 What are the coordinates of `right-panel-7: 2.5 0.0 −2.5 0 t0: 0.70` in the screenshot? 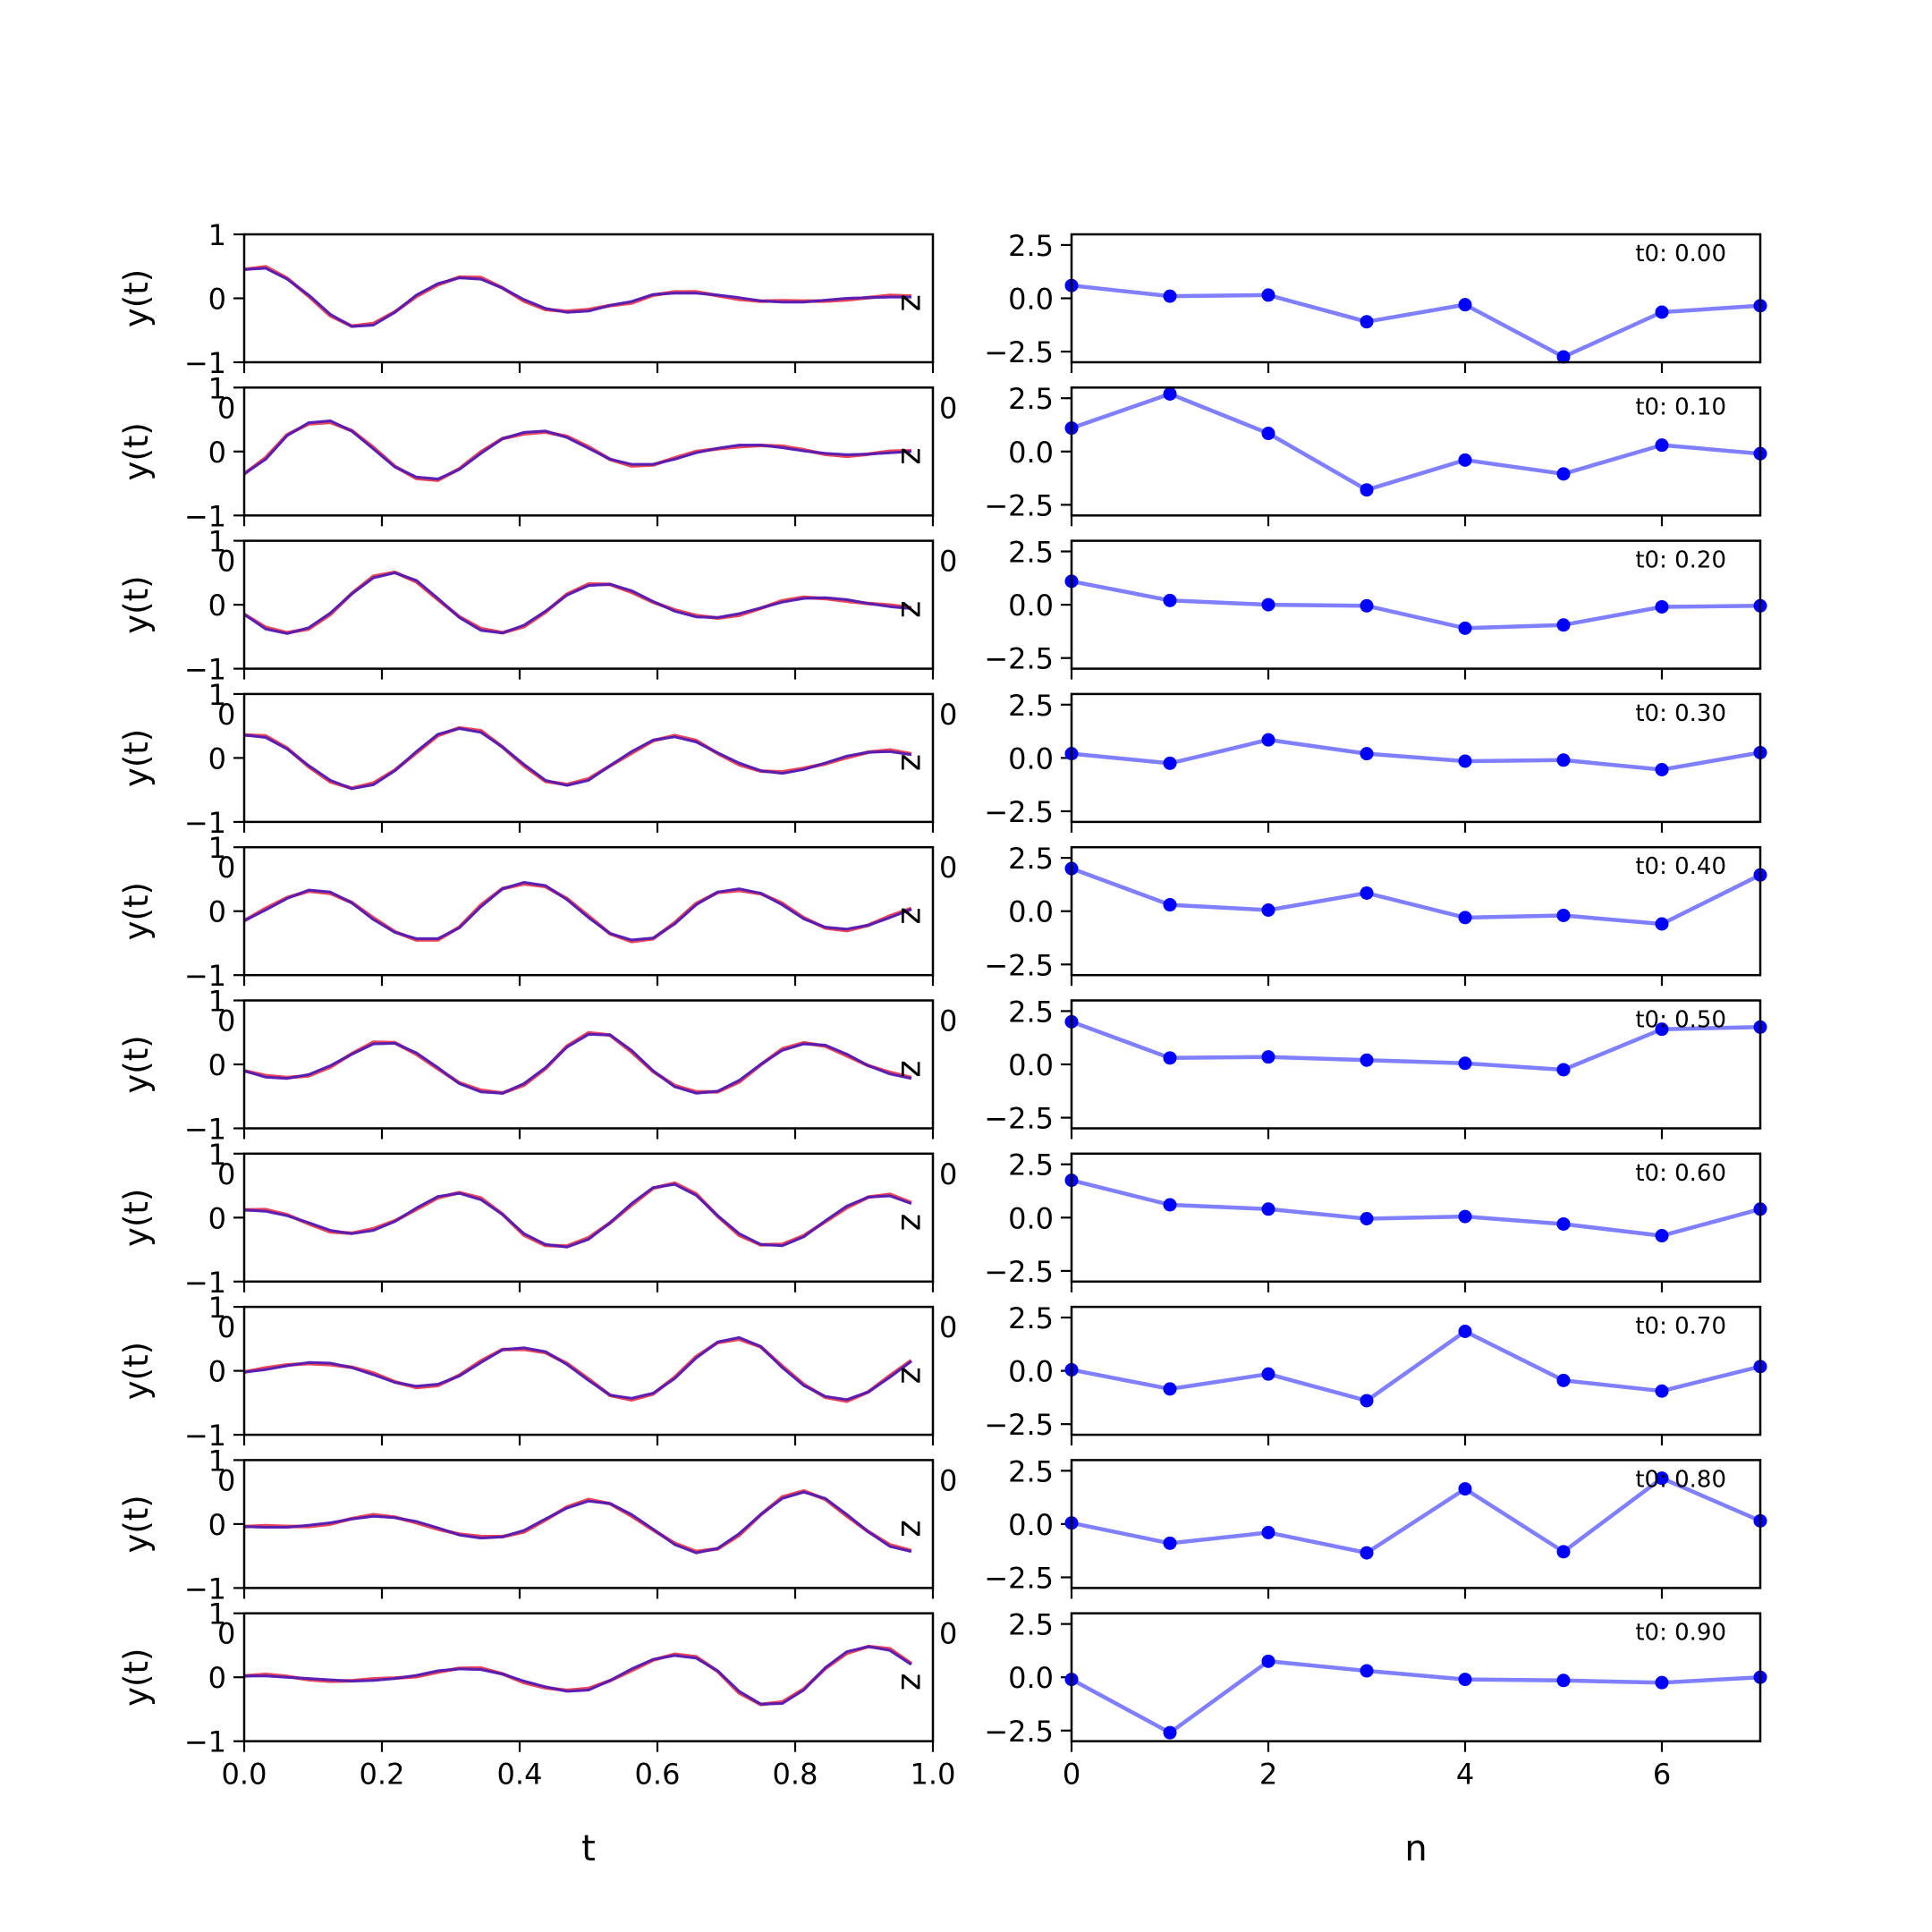 It's located at (1353, 1373).